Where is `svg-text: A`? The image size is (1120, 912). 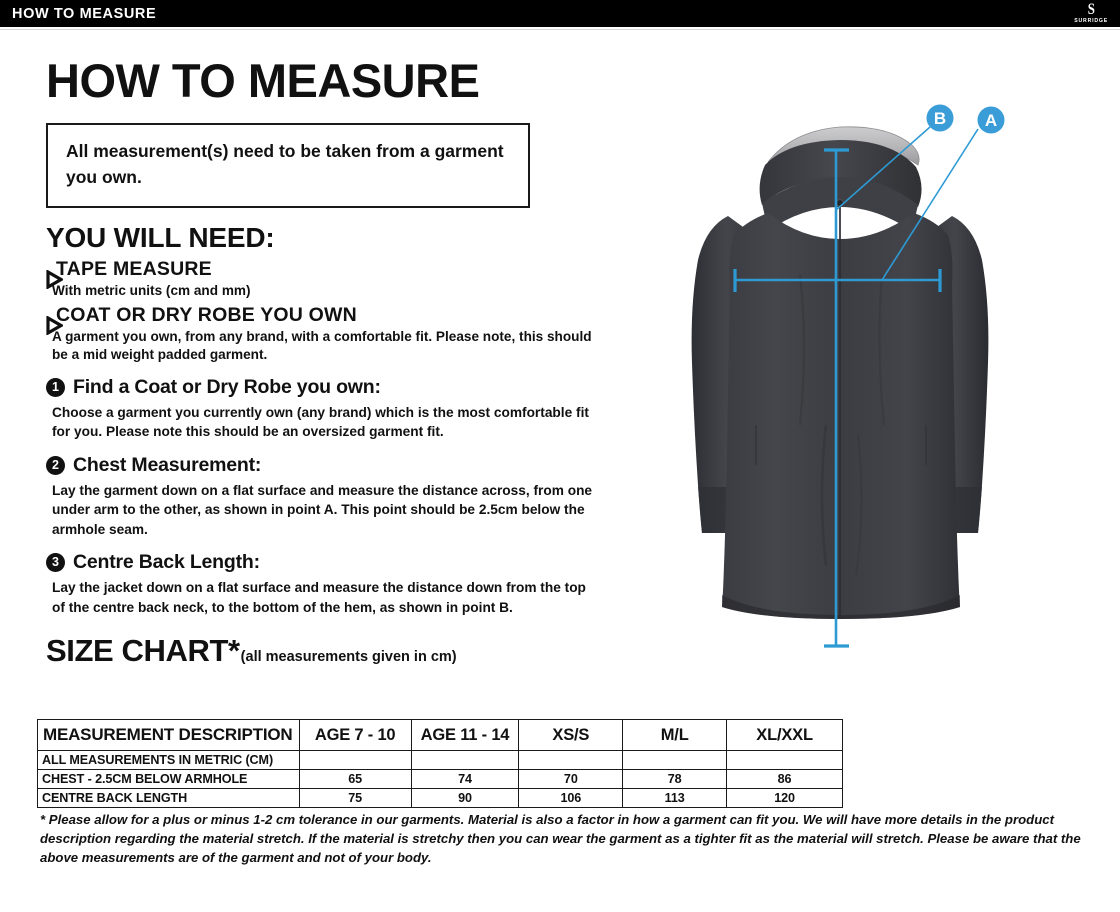
svg-text: A is located at coordinates (991, 120).